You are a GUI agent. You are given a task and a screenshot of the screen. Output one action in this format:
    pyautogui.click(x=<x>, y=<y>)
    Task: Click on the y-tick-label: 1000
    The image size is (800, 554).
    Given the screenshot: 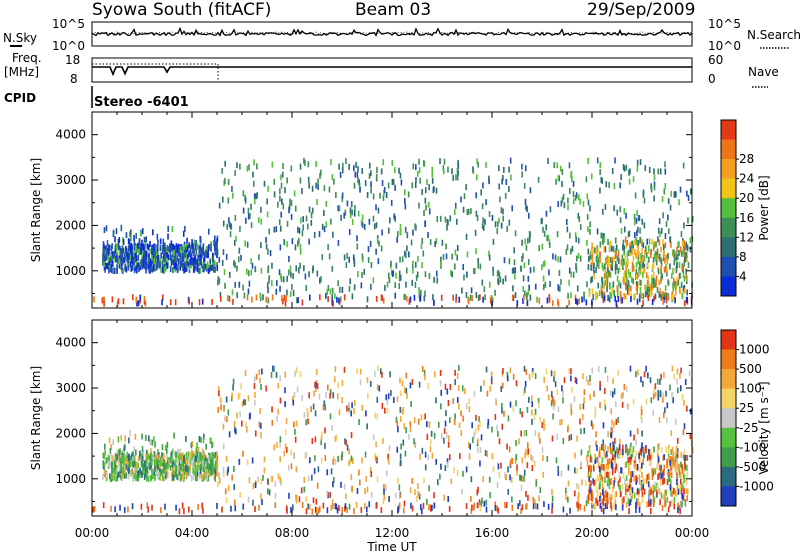 What is the action you would take?
    pyautogui.click(x=70, y=479)
    